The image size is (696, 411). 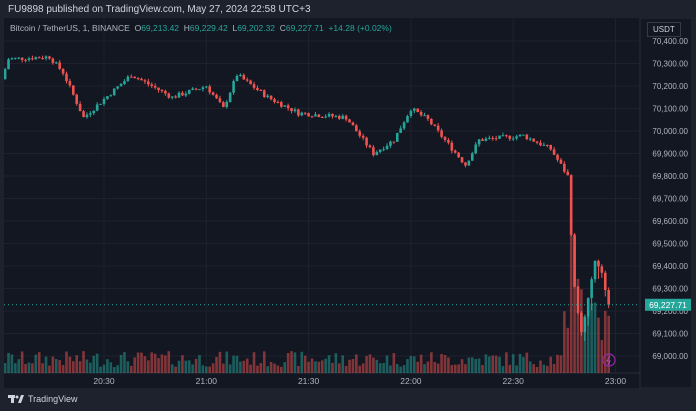 I want to click on y-tick-label: 70,100.00, so click(x=670, y=109).